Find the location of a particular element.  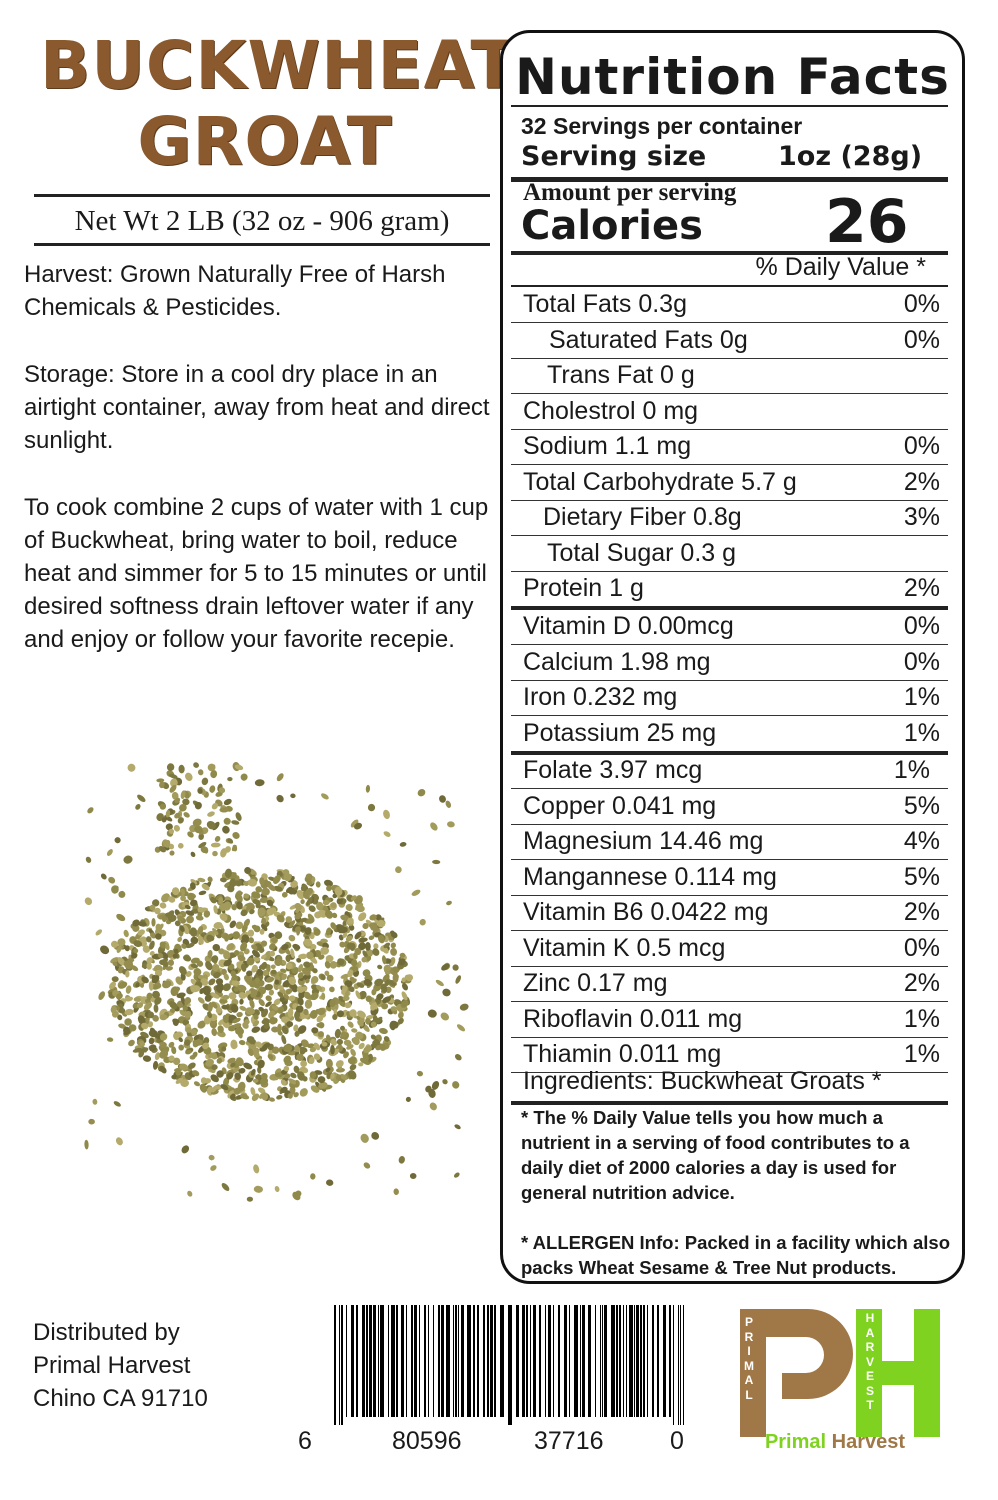

distributor-line1: Distributed by is located at coordinates (106, 1332).